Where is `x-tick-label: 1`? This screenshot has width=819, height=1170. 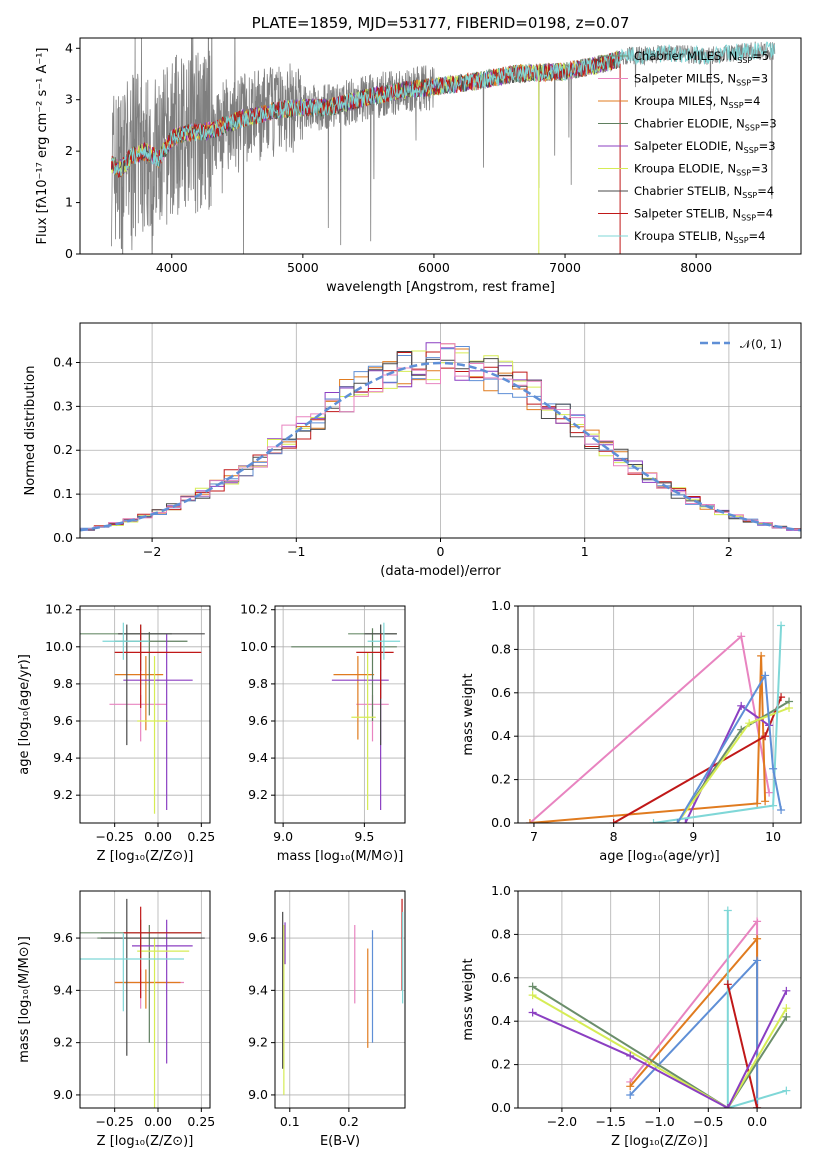 x-tick-label: 1 is located at coordinates (585, 551).